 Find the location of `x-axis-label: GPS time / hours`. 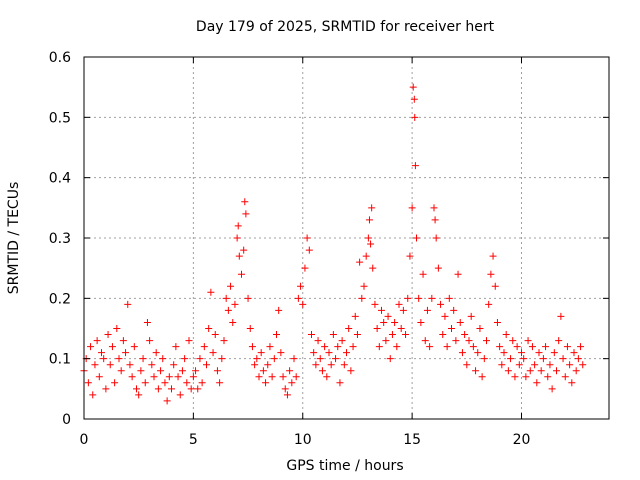

x-axis-label: GPS time / hours is located at coordinates (344, 466).